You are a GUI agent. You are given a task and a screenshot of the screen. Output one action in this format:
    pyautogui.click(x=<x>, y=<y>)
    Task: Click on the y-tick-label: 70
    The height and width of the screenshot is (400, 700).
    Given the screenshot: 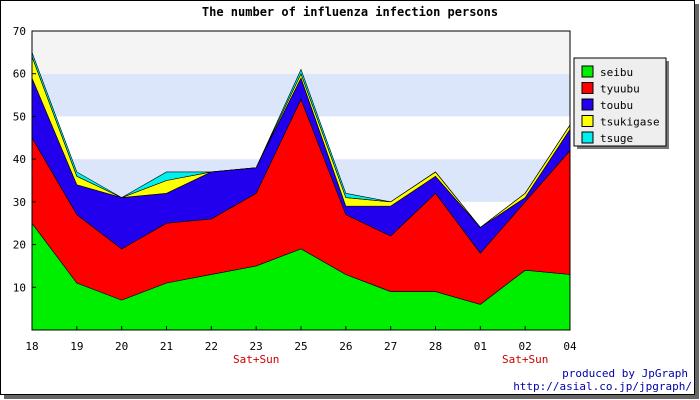 What is the action you would take?
    pyautogui.click(x=19, y=31)
    